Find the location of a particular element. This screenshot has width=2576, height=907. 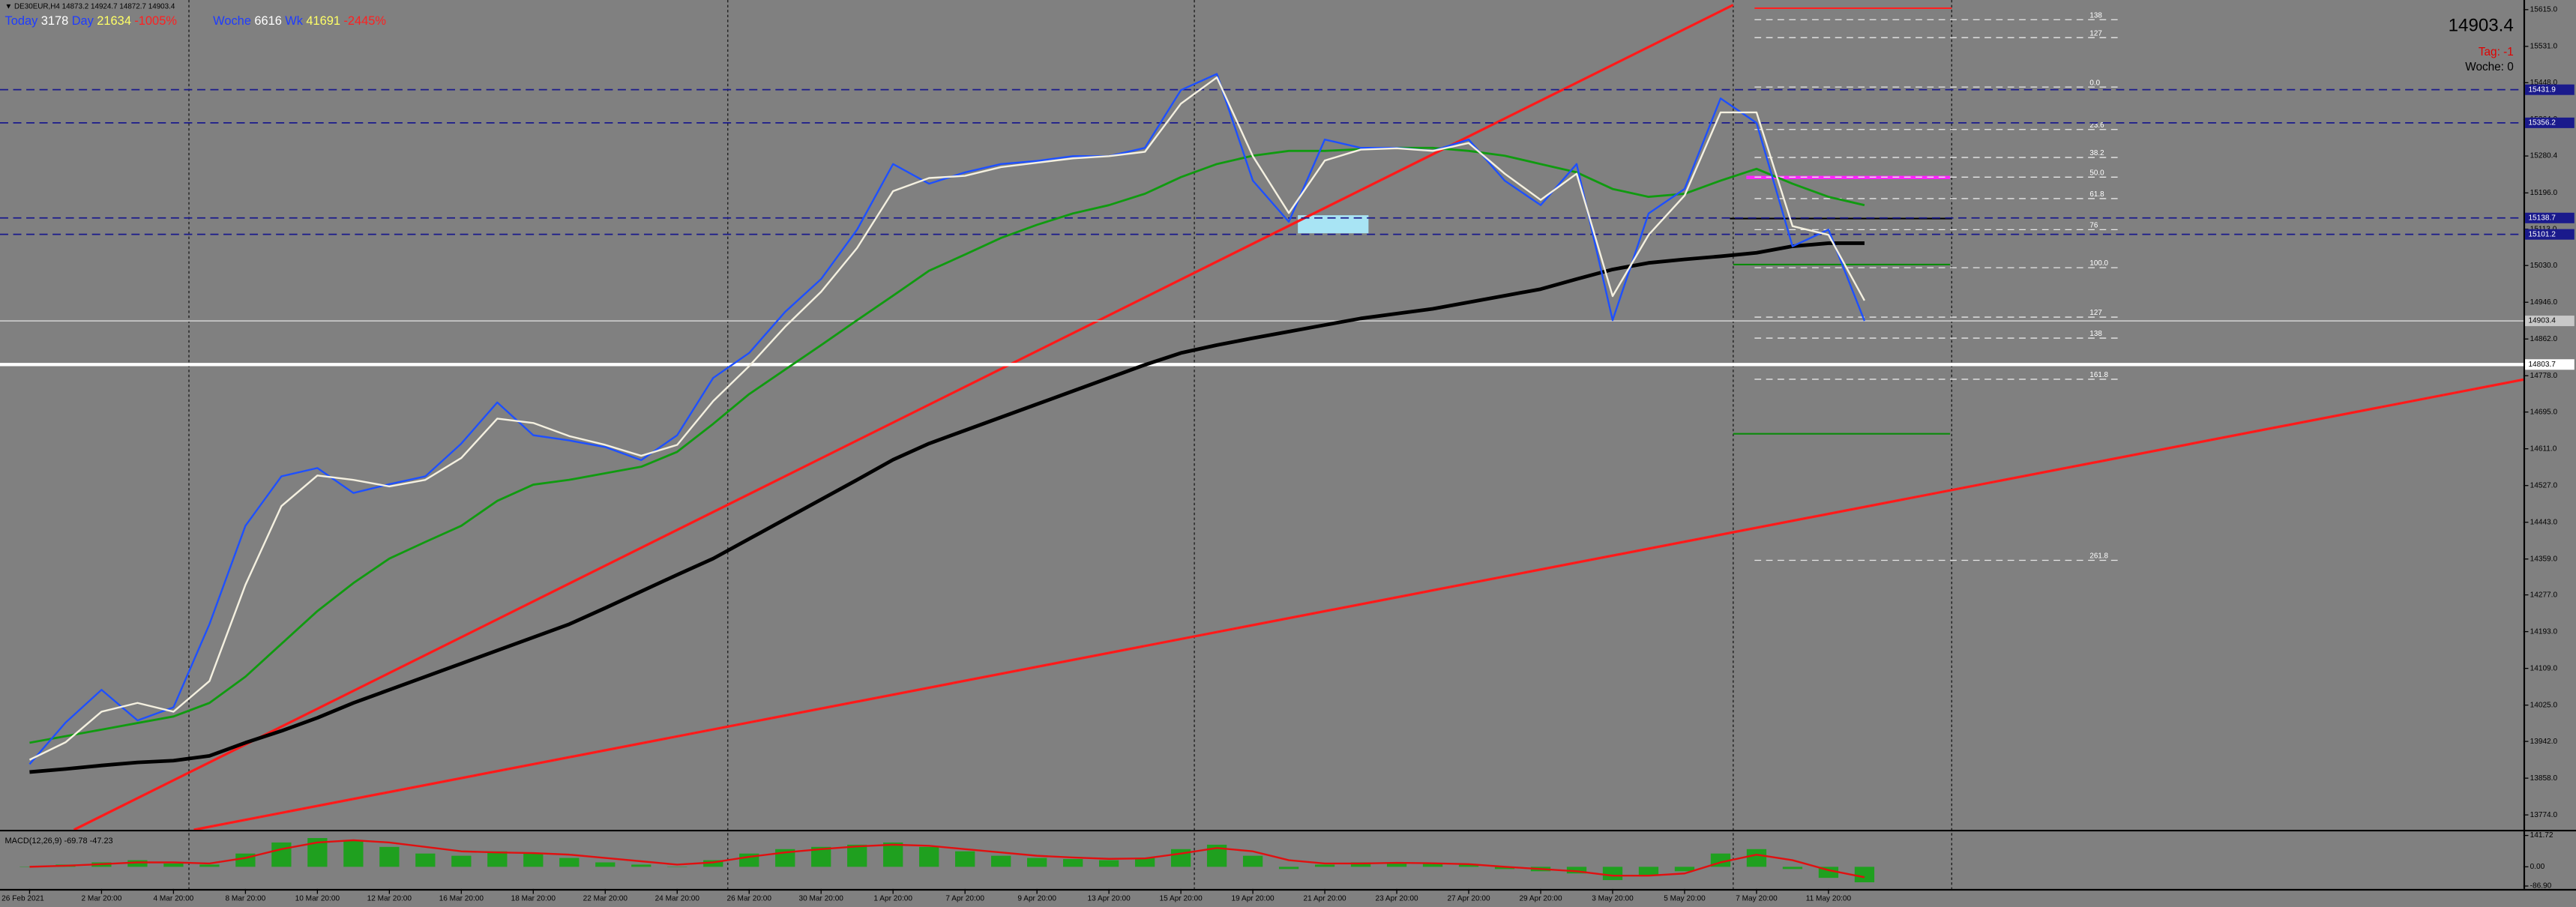

info-text: 21634 is located at coordinates (114, 21).